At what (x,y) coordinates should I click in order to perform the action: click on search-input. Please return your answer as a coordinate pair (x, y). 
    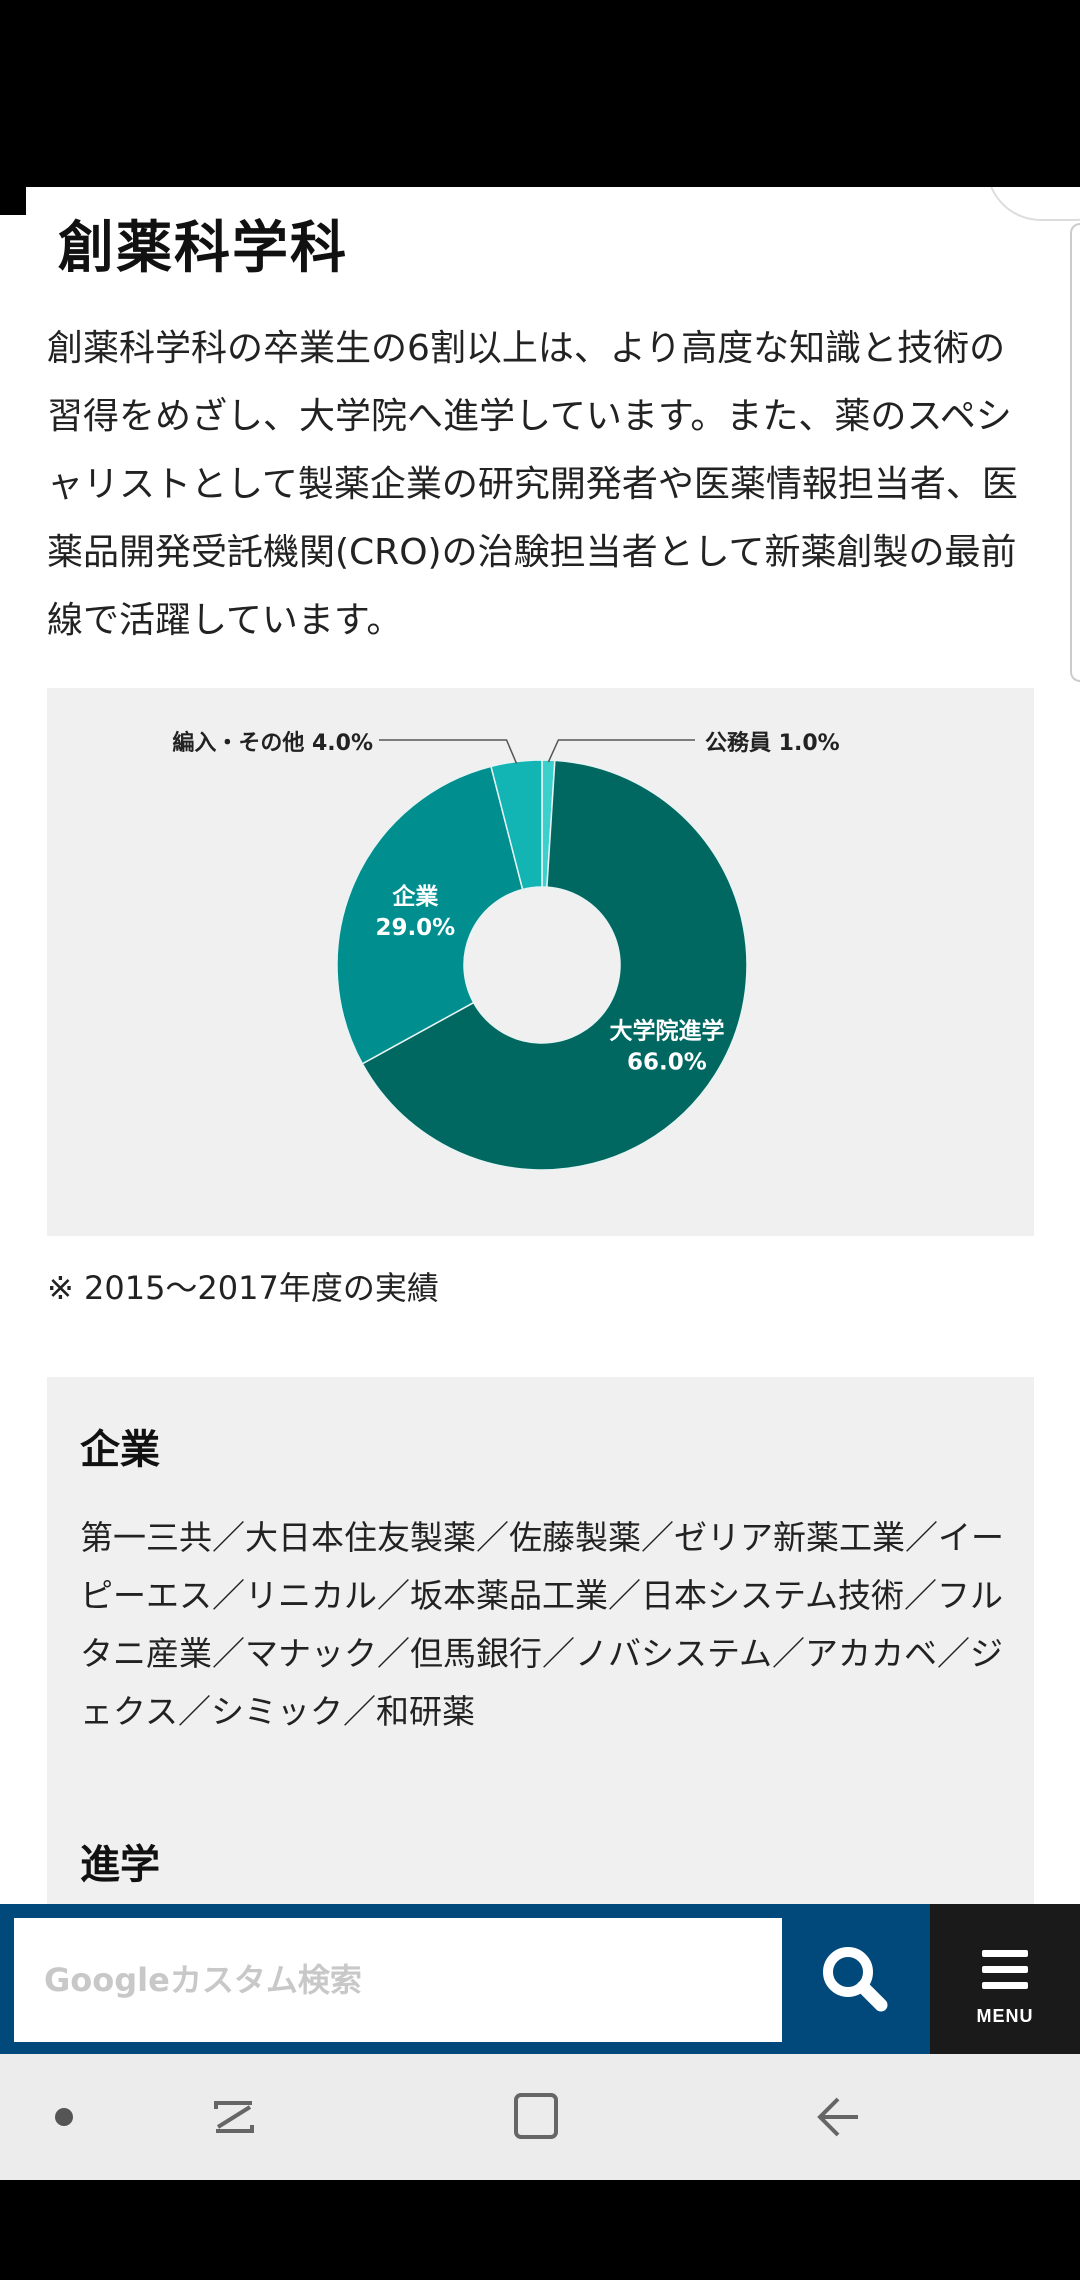
    Looking at the image, I should click on (398, 1980).